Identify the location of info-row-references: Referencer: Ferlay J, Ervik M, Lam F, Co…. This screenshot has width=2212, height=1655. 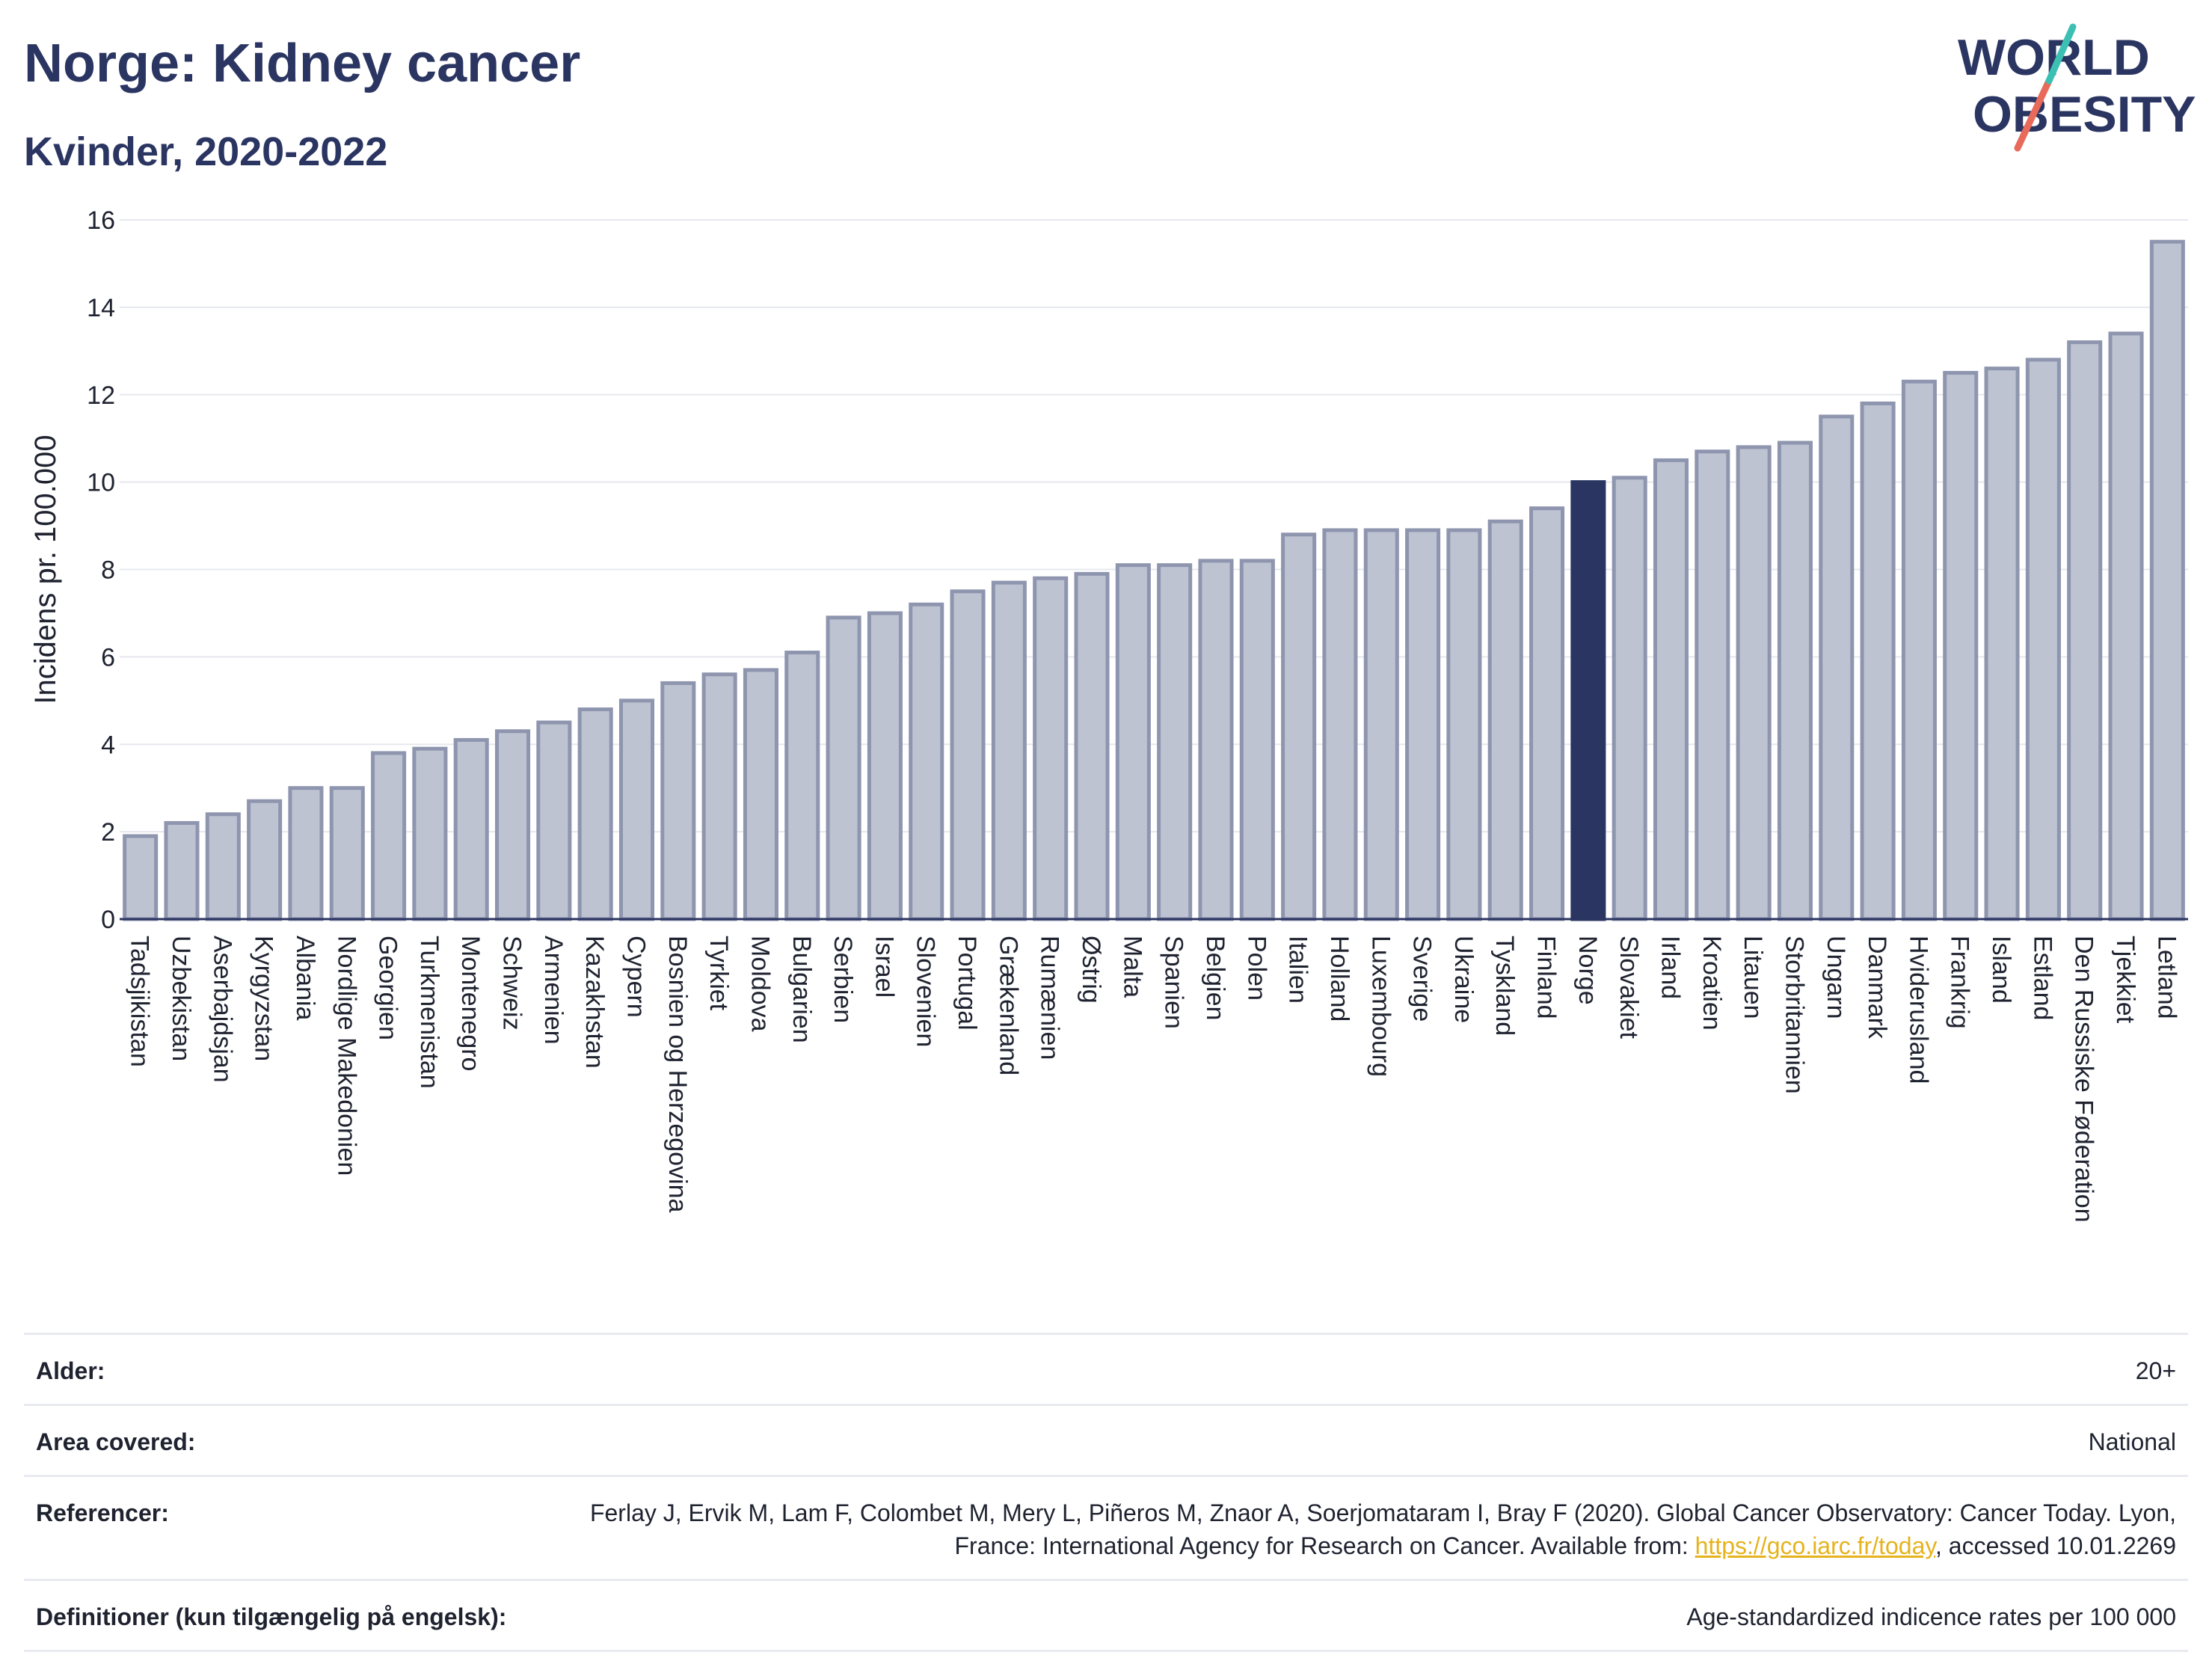
(1106, 1529).